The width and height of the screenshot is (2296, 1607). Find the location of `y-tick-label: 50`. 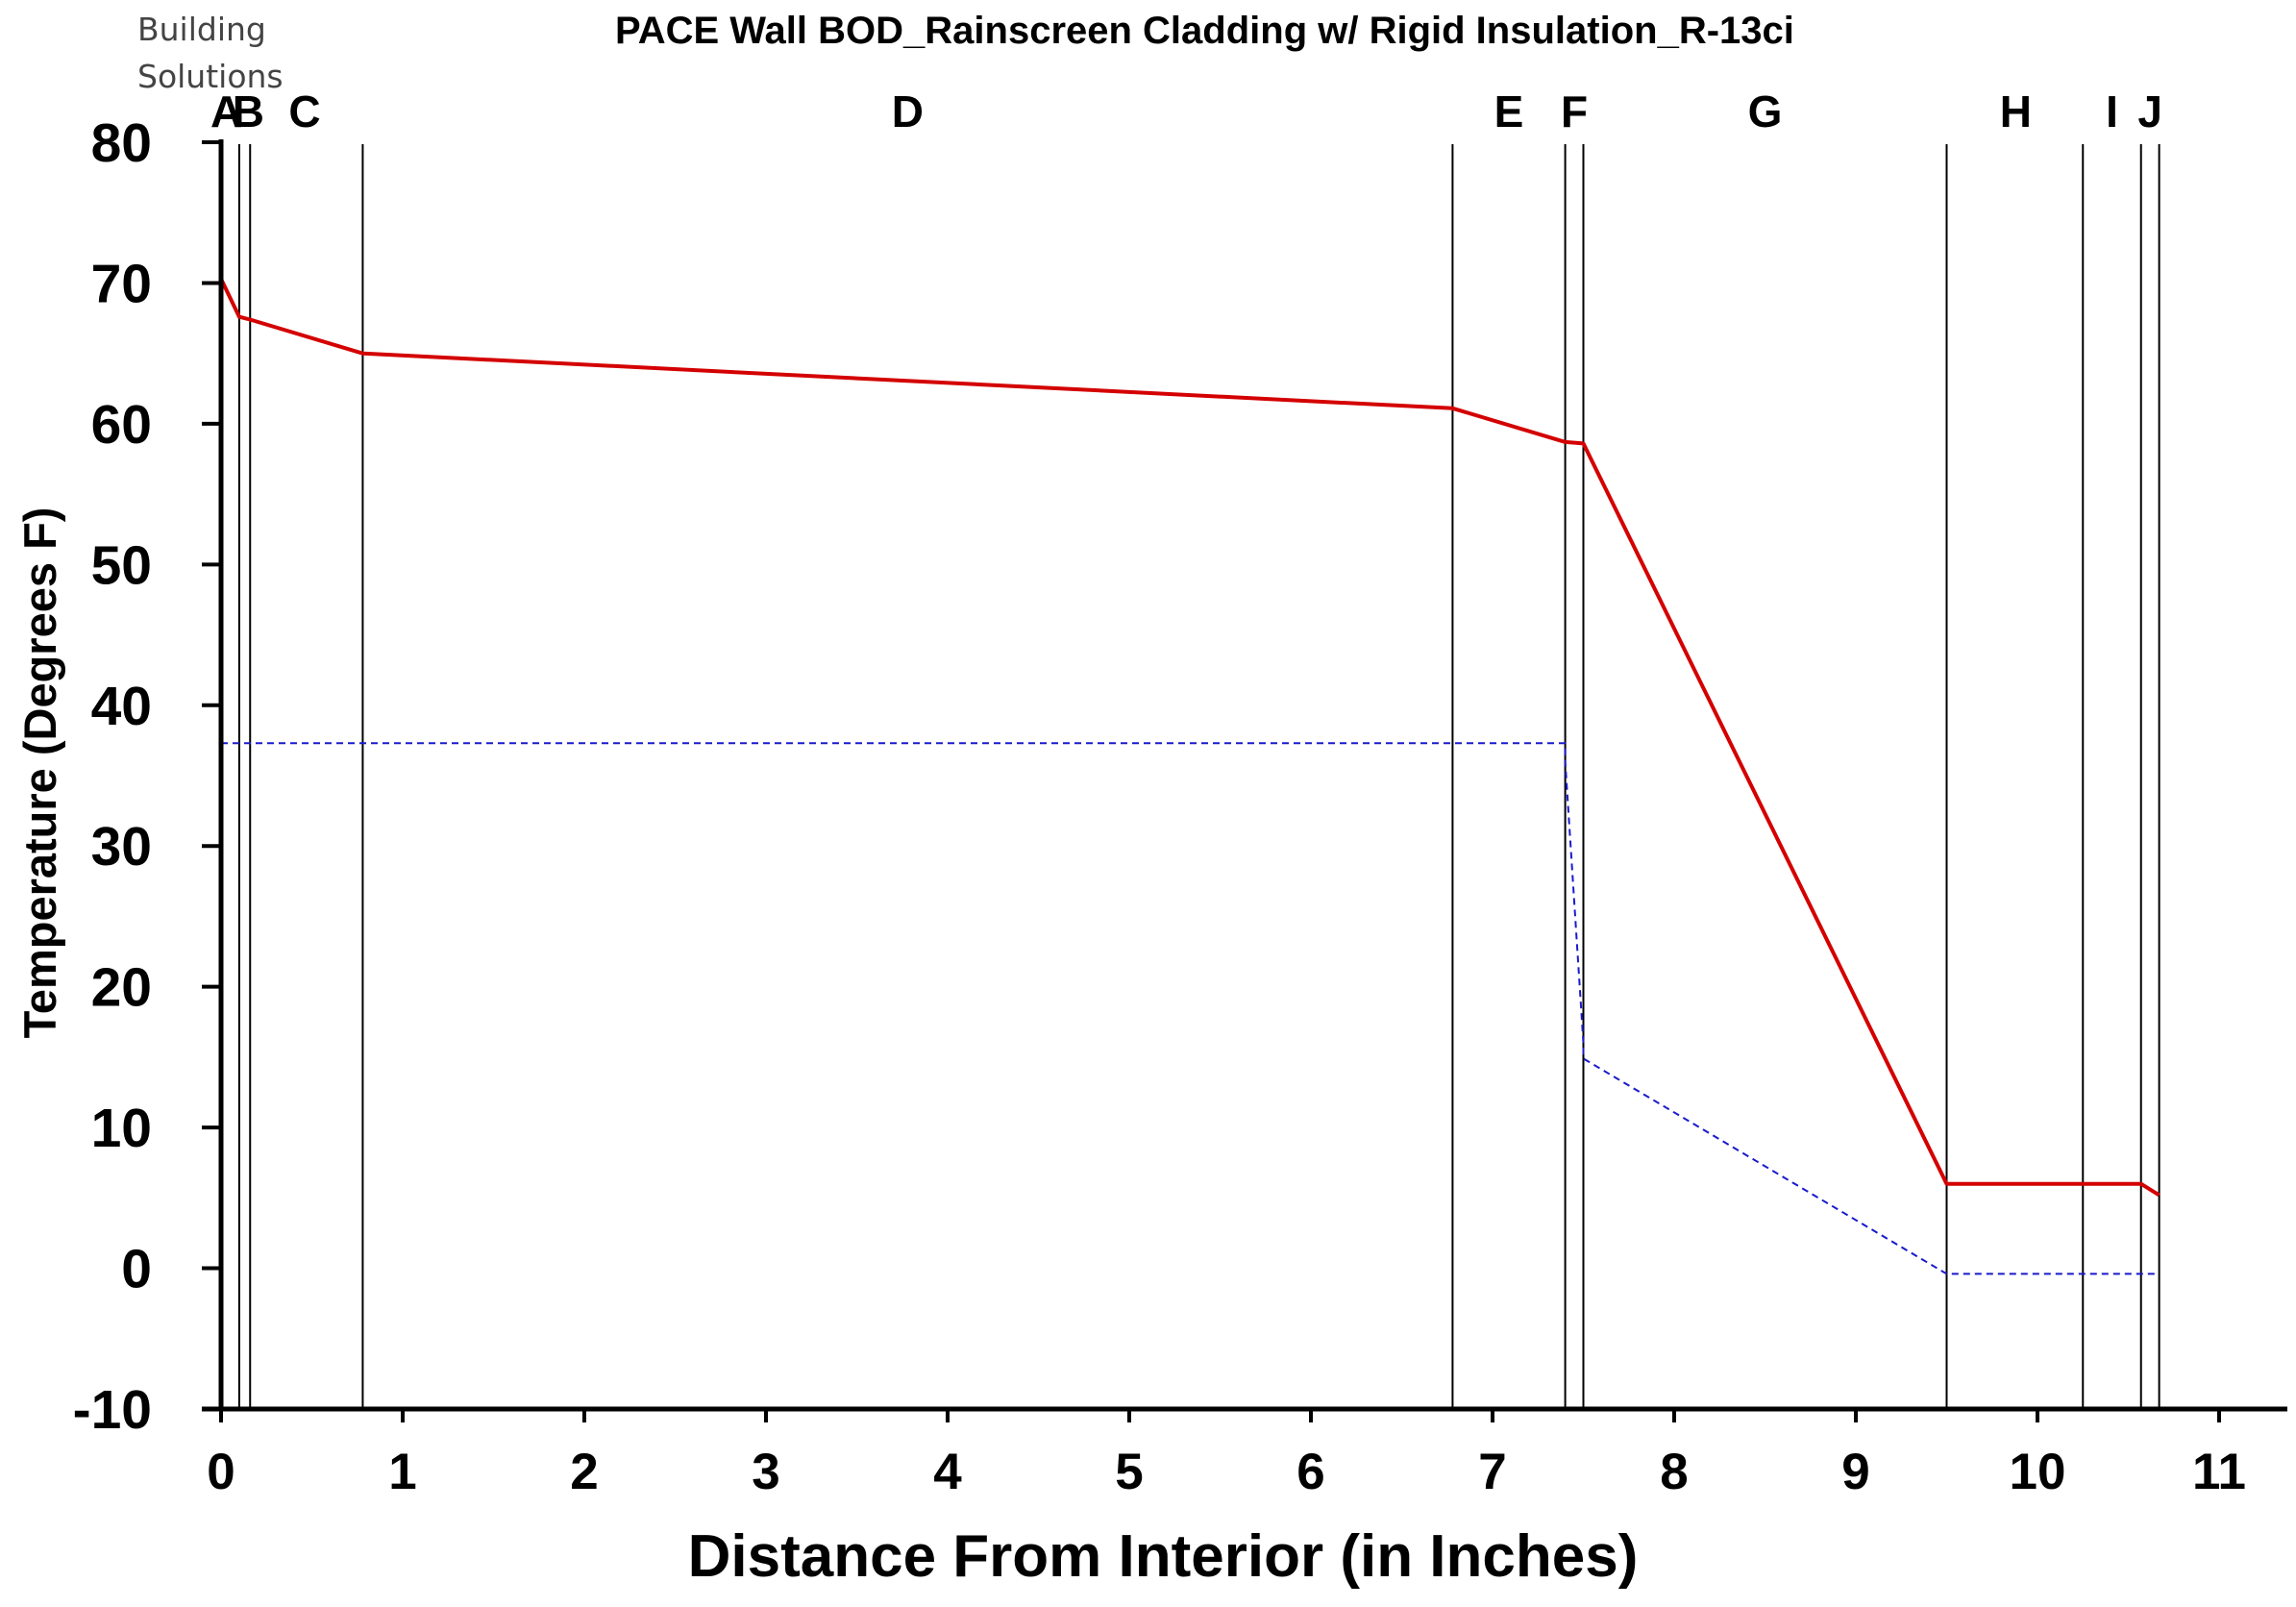

y-tick-label: 50 is located at coordinates (121, 565).